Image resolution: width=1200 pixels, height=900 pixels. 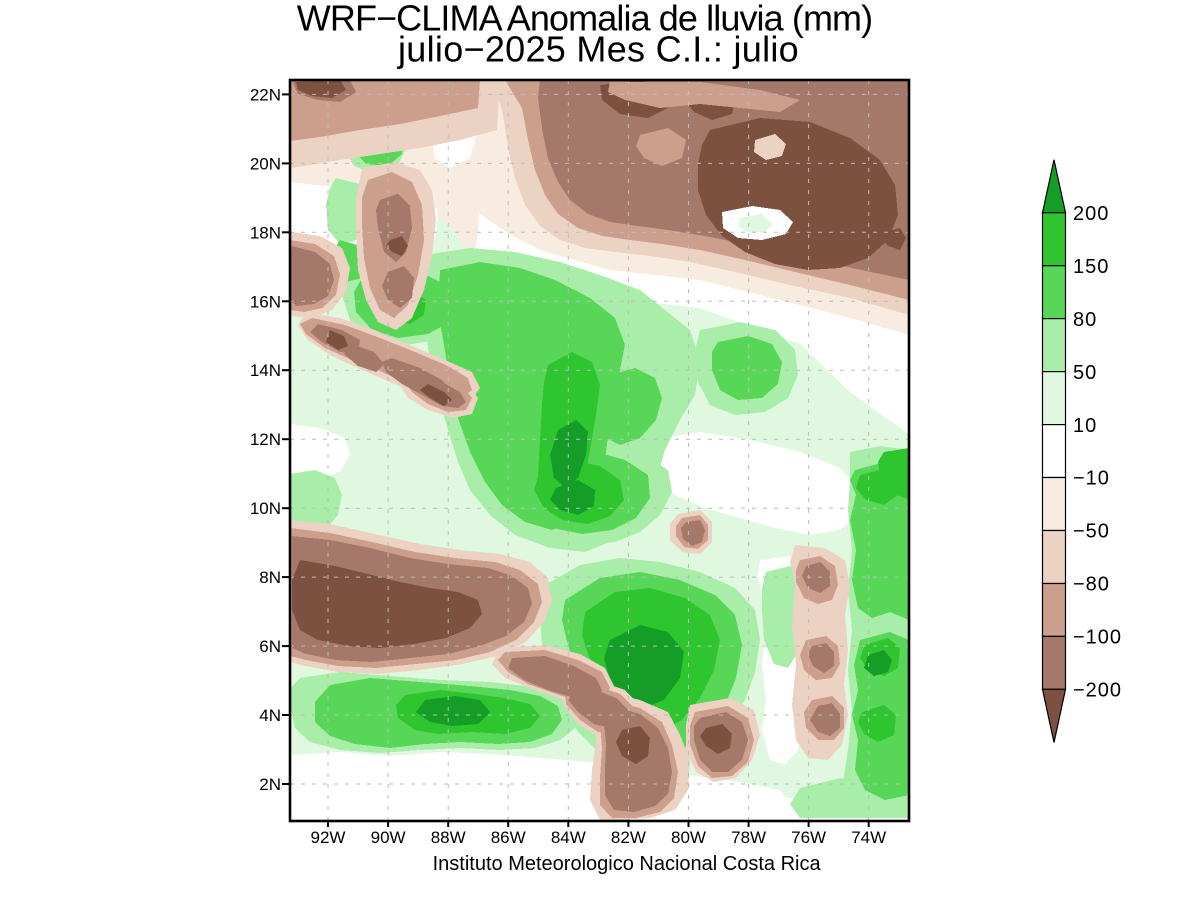 What do you see at coordinates (1091, 214) in the screenshot?
I see `svg-text: 200` at bounding box center [1091, 214].